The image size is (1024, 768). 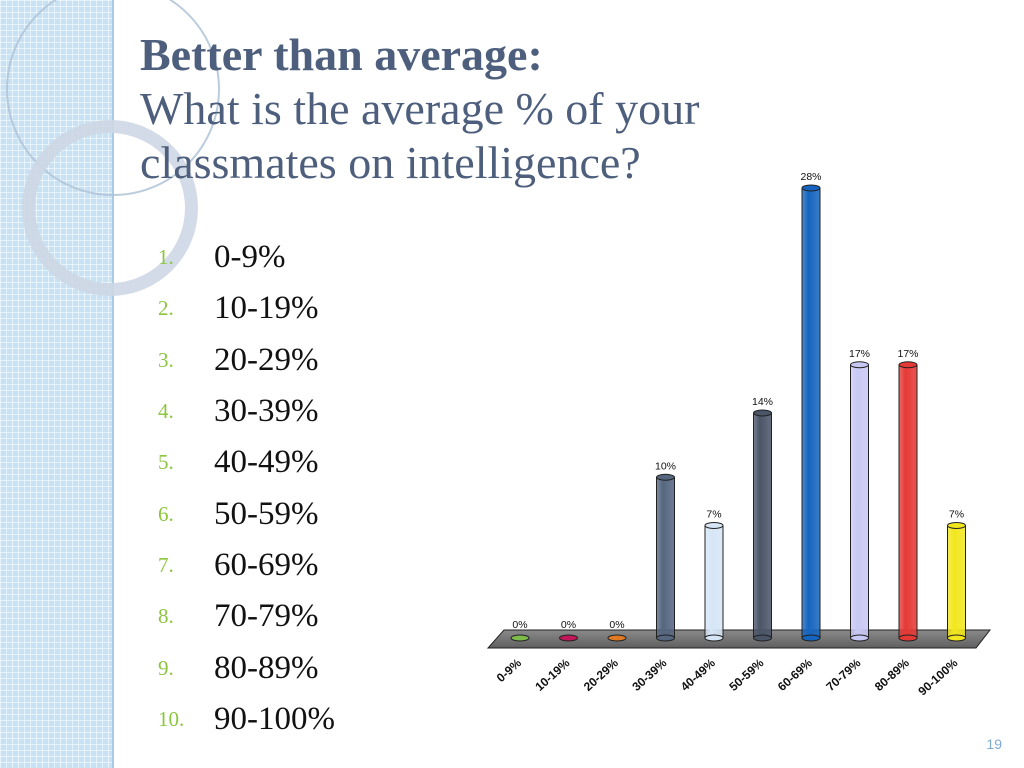 I want to click on title-question-line2: classmates on intelligence?, so click(x=390, y=162).